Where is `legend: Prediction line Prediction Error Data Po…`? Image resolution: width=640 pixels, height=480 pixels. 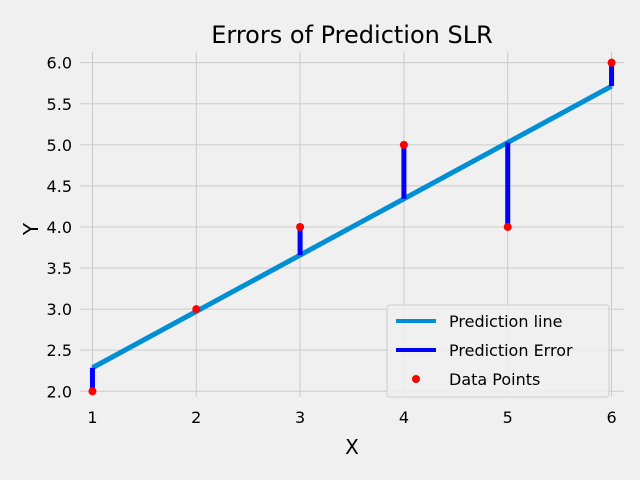 legend: Prediction line Prediction Error Data Po… is located at coordinates (498, 351).